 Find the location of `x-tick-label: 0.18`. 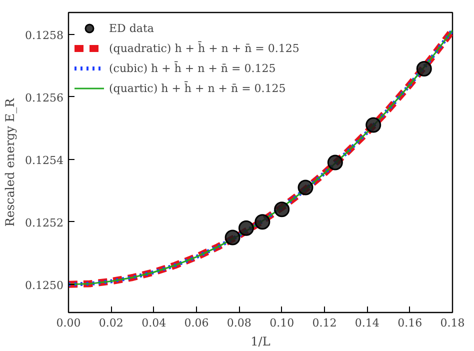

x-tick-label: 0.18 is located at coordinates (452, 323).